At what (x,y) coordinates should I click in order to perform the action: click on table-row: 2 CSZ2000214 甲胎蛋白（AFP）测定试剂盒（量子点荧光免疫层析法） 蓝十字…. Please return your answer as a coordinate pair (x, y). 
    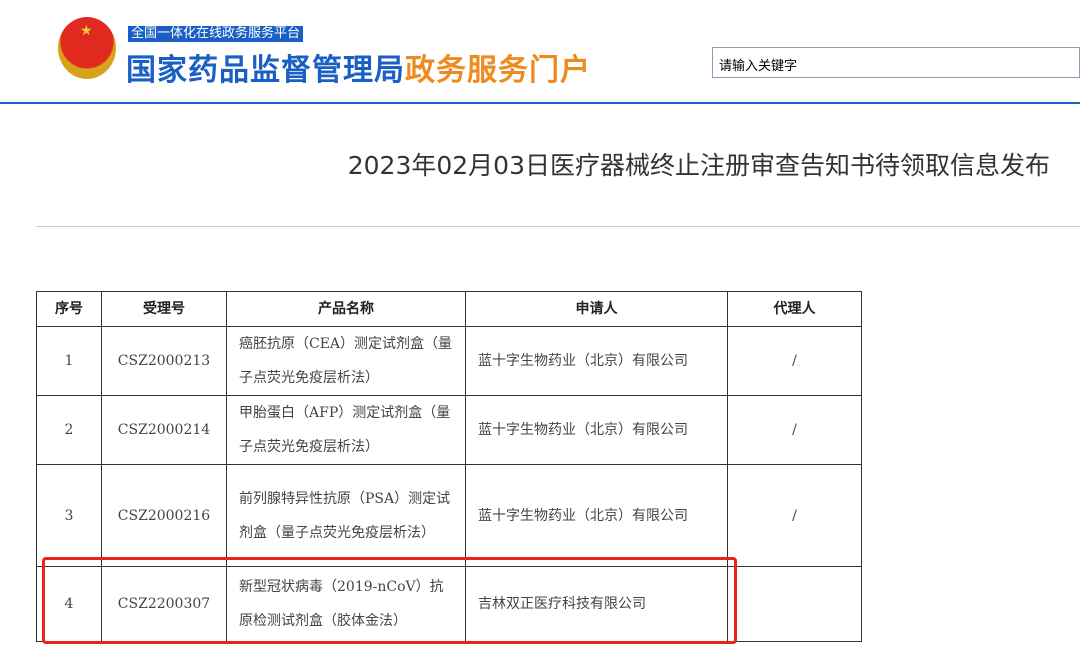
    Looking at the image, I should click on (449, 430).